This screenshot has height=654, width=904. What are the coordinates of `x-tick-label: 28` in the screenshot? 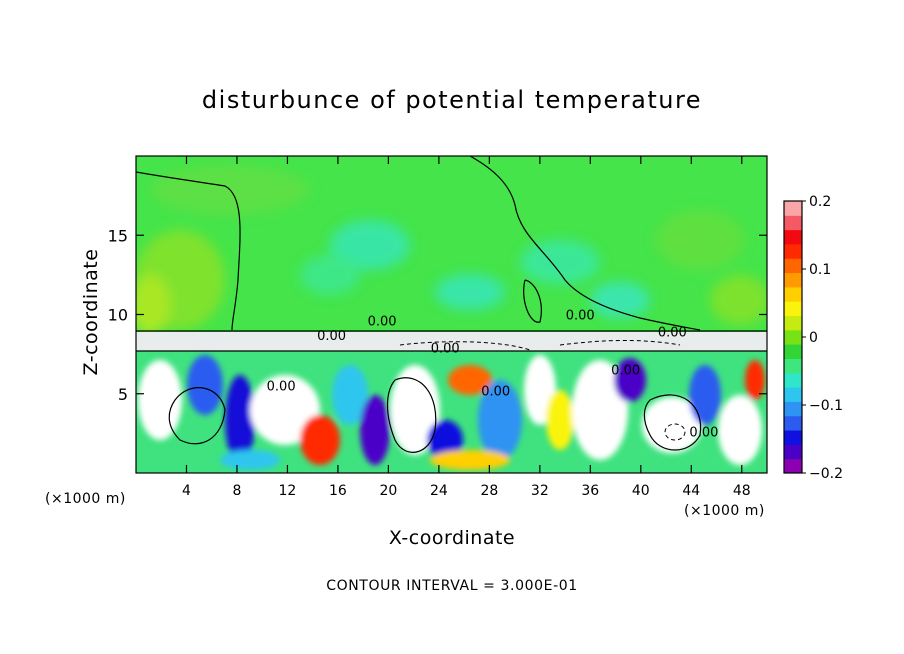 It's located at (489, 491).